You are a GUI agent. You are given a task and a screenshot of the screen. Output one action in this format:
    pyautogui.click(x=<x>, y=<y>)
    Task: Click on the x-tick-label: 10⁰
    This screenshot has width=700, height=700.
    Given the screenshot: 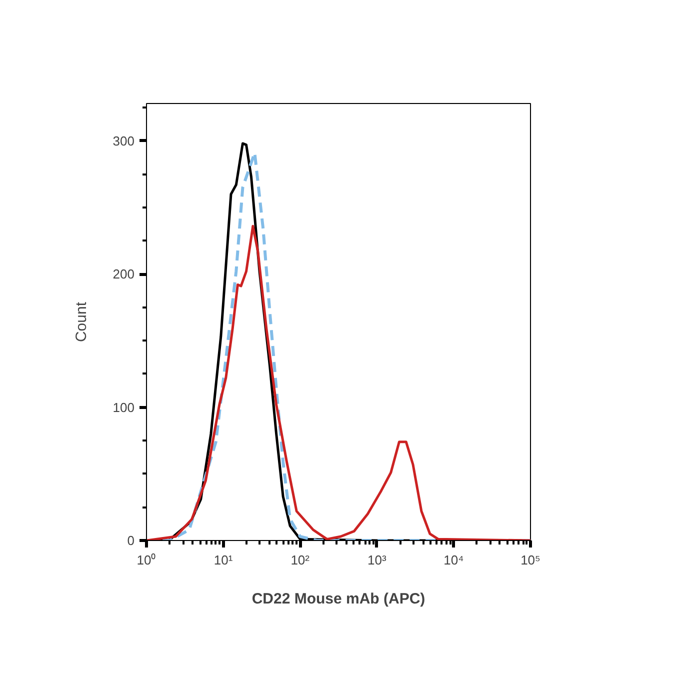 What is the action you would take?
    pyautogui.click(x=146, y=560)
    